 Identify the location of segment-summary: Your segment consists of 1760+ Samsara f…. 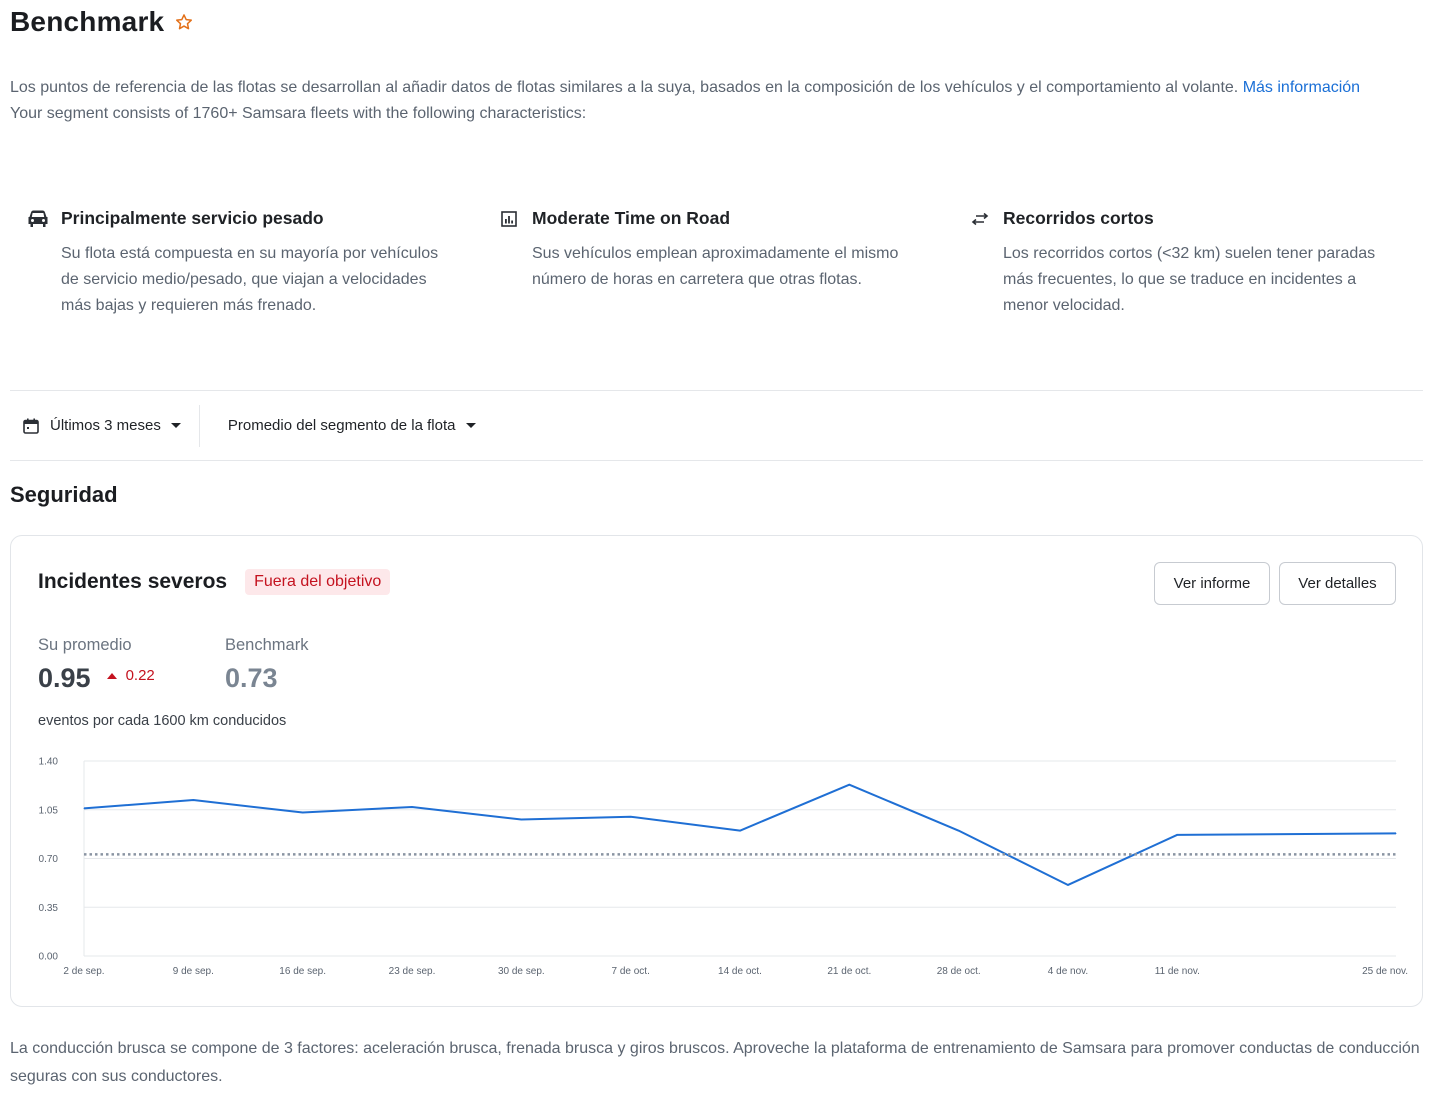
(298, 113).